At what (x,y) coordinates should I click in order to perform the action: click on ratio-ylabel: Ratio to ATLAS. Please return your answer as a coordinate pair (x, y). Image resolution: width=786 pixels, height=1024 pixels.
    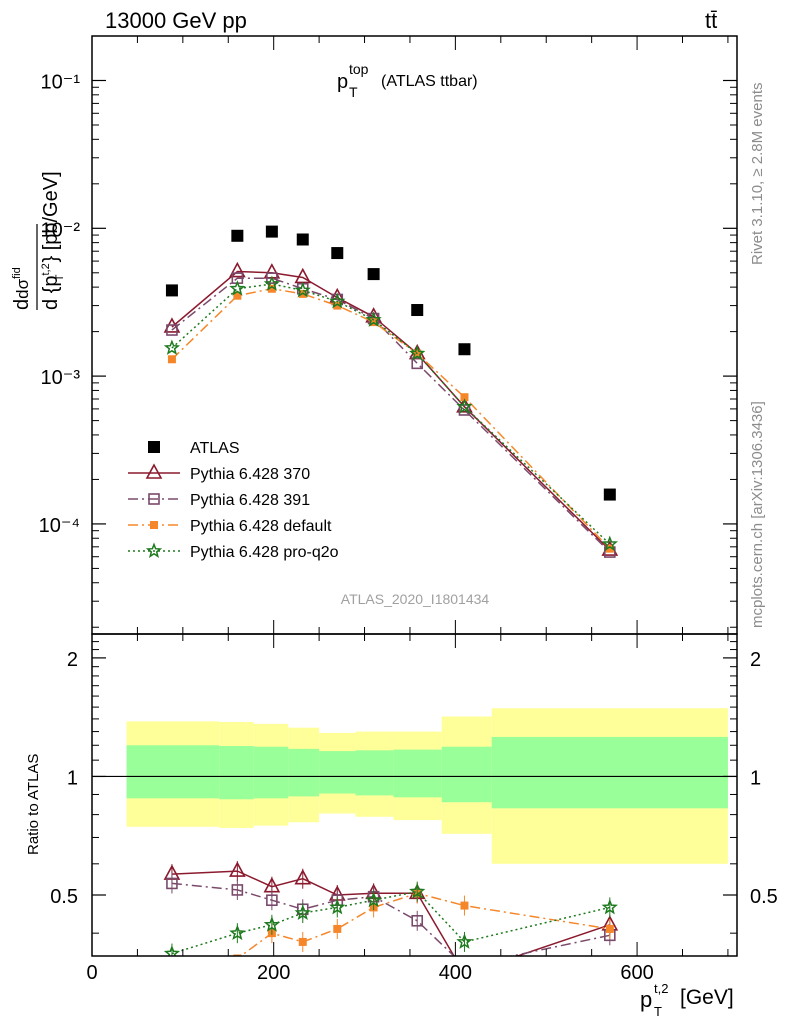
    Looking at the image, I should click on (33, 804).